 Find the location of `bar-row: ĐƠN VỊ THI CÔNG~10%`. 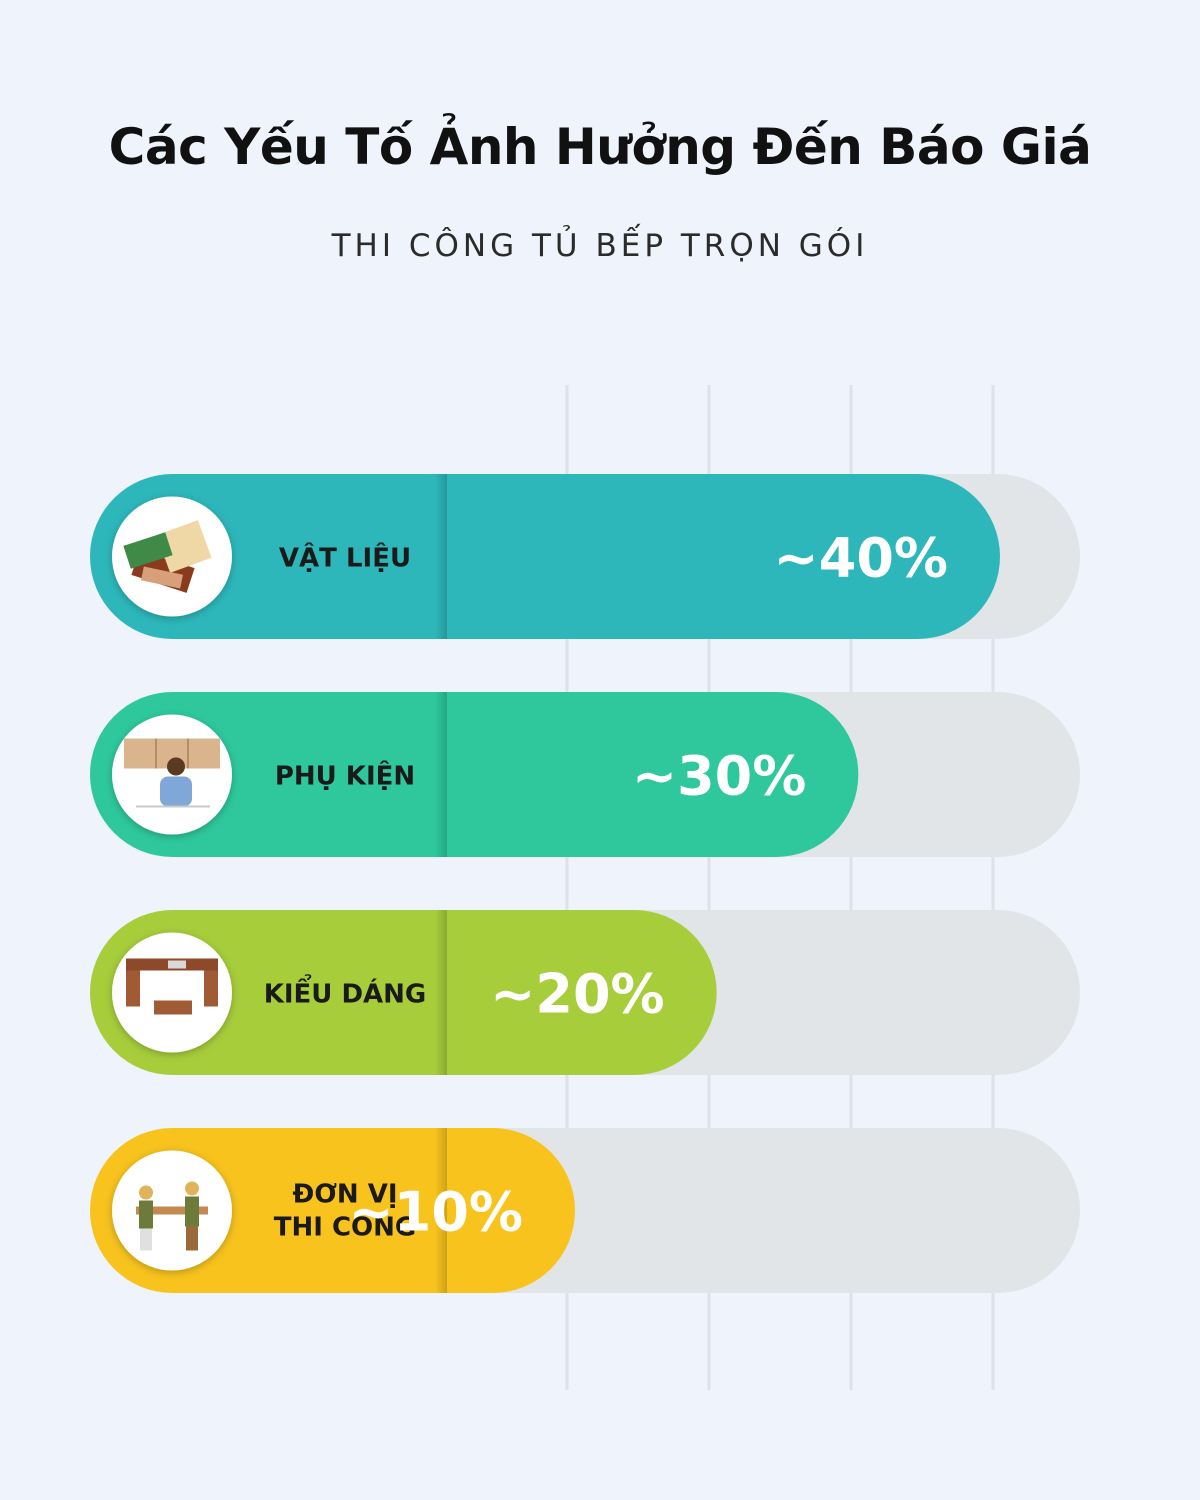

bar-row: ĐƠN VỊ THI CÔNG~10% is located at coordinates (585, 1210).